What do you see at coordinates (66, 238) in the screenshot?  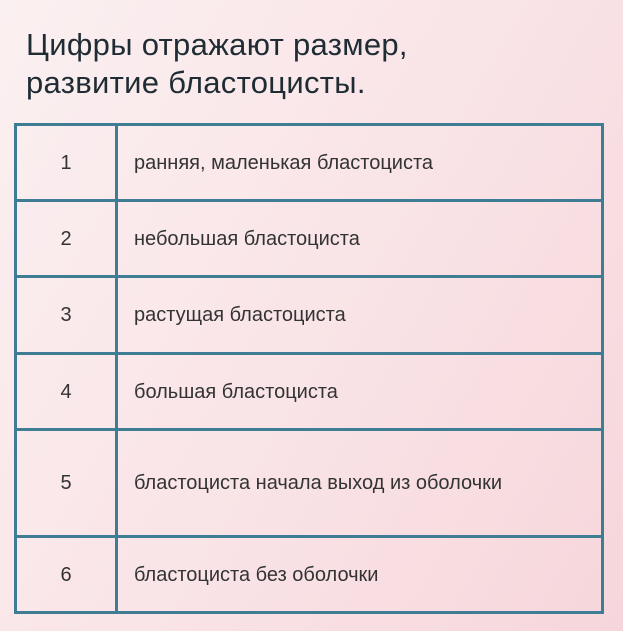 I see `row-number: 2` at bounding box center [66, 238].